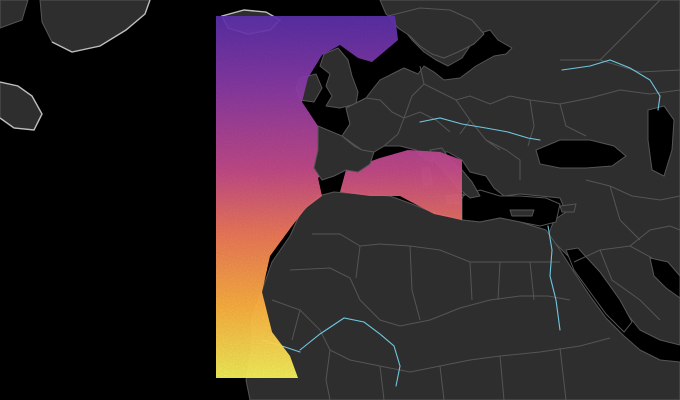  I want to click on land-cyprus, so click(568, 208).